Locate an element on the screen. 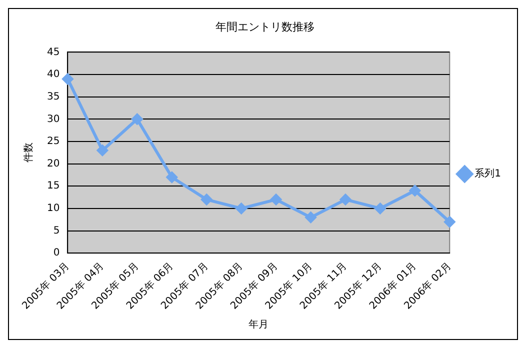 This screenshot has width=526, height=348. y-tick-label: 0 is located at coordinates (56, 253).